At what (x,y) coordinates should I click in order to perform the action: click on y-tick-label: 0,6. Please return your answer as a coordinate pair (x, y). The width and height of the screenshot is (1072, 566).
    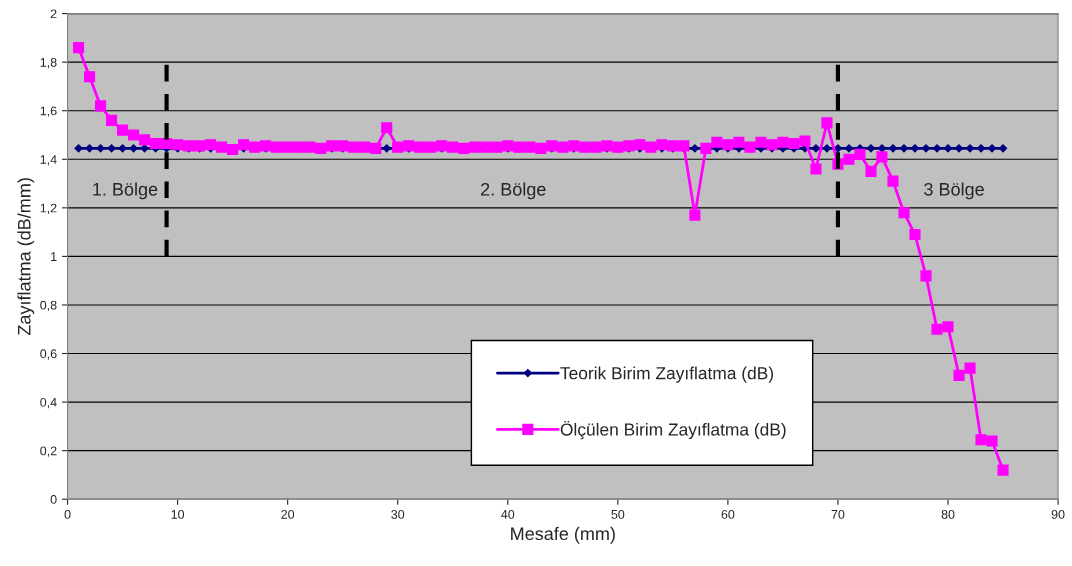
    Looking at the image, I should click on (48, 354).